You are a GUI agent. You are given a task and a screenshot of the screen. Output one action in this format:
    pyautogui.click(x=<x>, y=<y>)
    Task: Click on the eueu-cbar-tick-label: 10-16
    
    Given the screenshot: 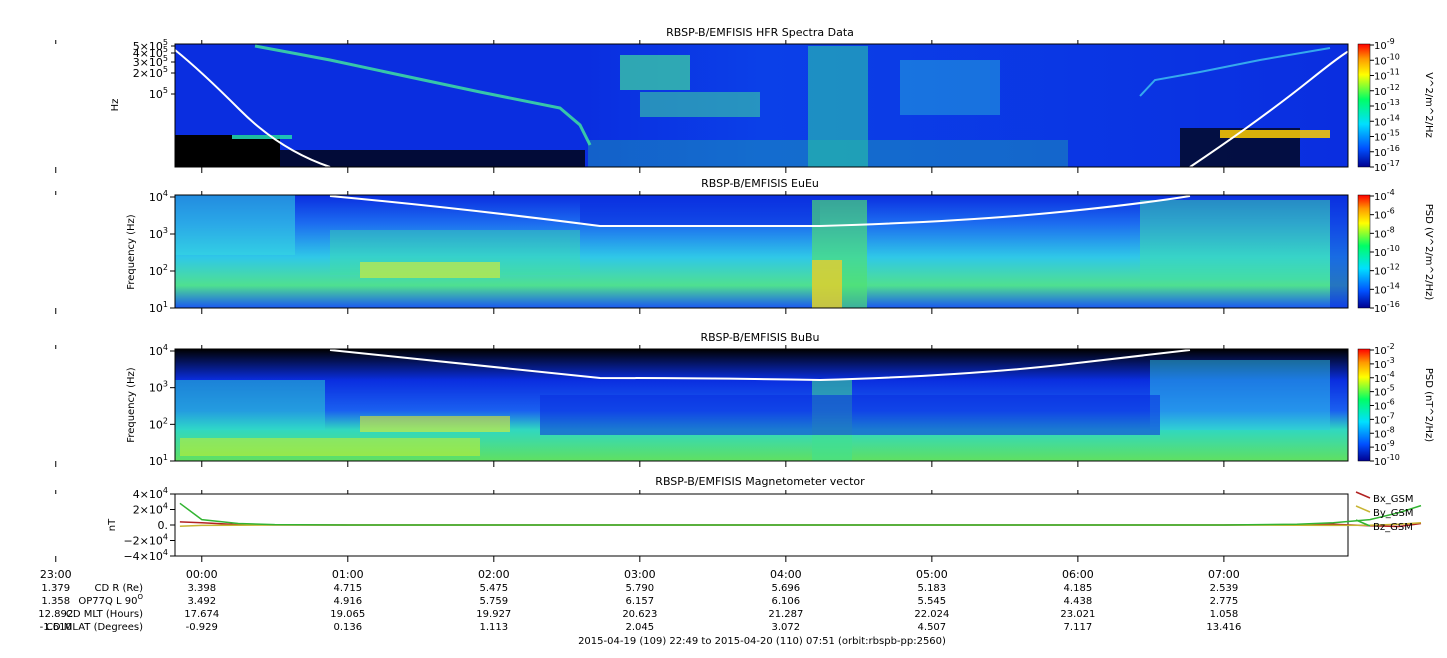 What is the action you would take?
    pyautogui.click(x=1387, y=307)
    